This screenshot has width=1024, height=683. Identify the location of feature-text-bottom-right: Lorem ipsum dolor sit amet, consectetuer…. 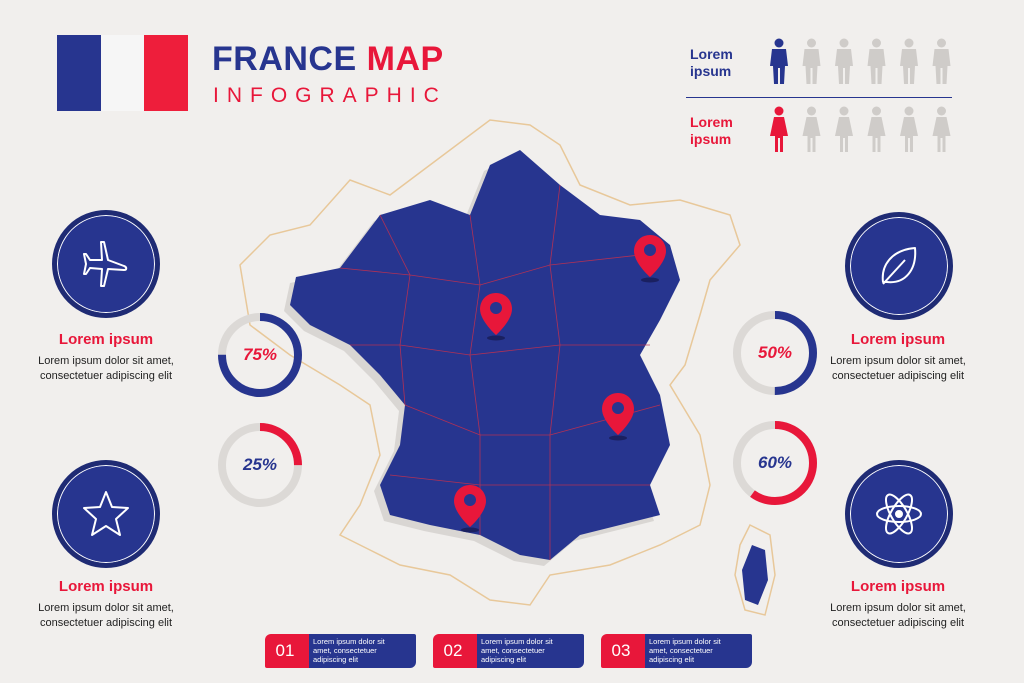
(898, 616).